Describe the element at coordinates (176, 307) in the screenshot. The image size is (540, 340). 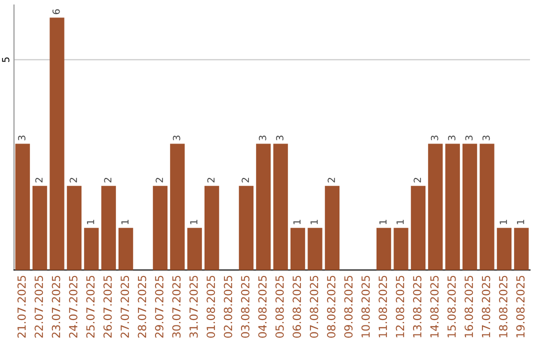
I see `x-tick-label: 30.07.2025` at that location.